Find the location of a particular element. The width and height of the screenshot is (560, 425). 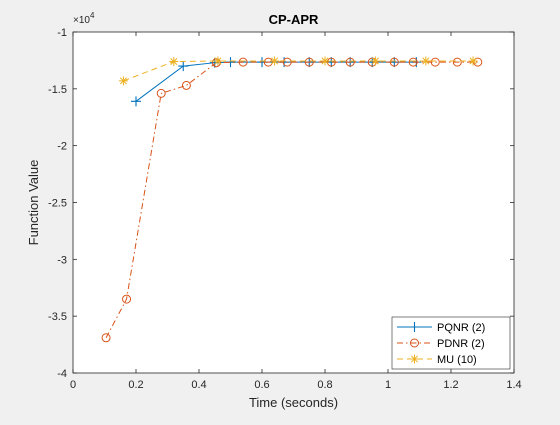

y-tick-label: -1.5 is located at coordinates (57, 90).